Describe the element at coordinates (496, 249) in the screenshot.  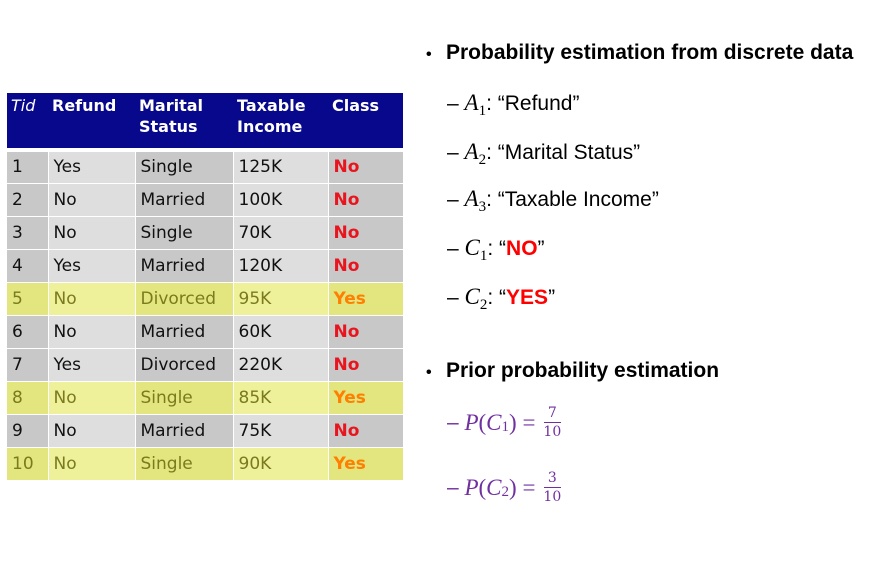
I see `class-c1: – C1: “NO”` at that location.